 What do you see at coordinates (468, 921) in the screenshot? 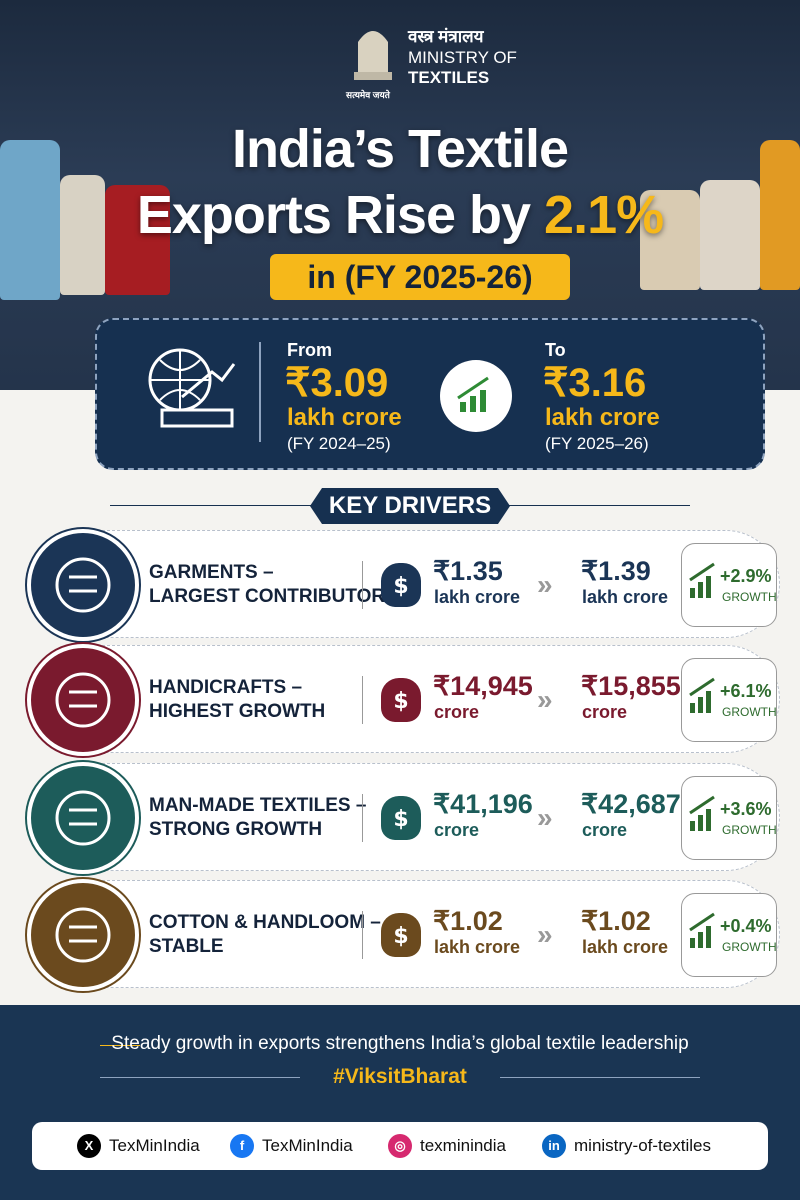
I see `from-amount: ₹1.02` at bounding box center [468, 921].